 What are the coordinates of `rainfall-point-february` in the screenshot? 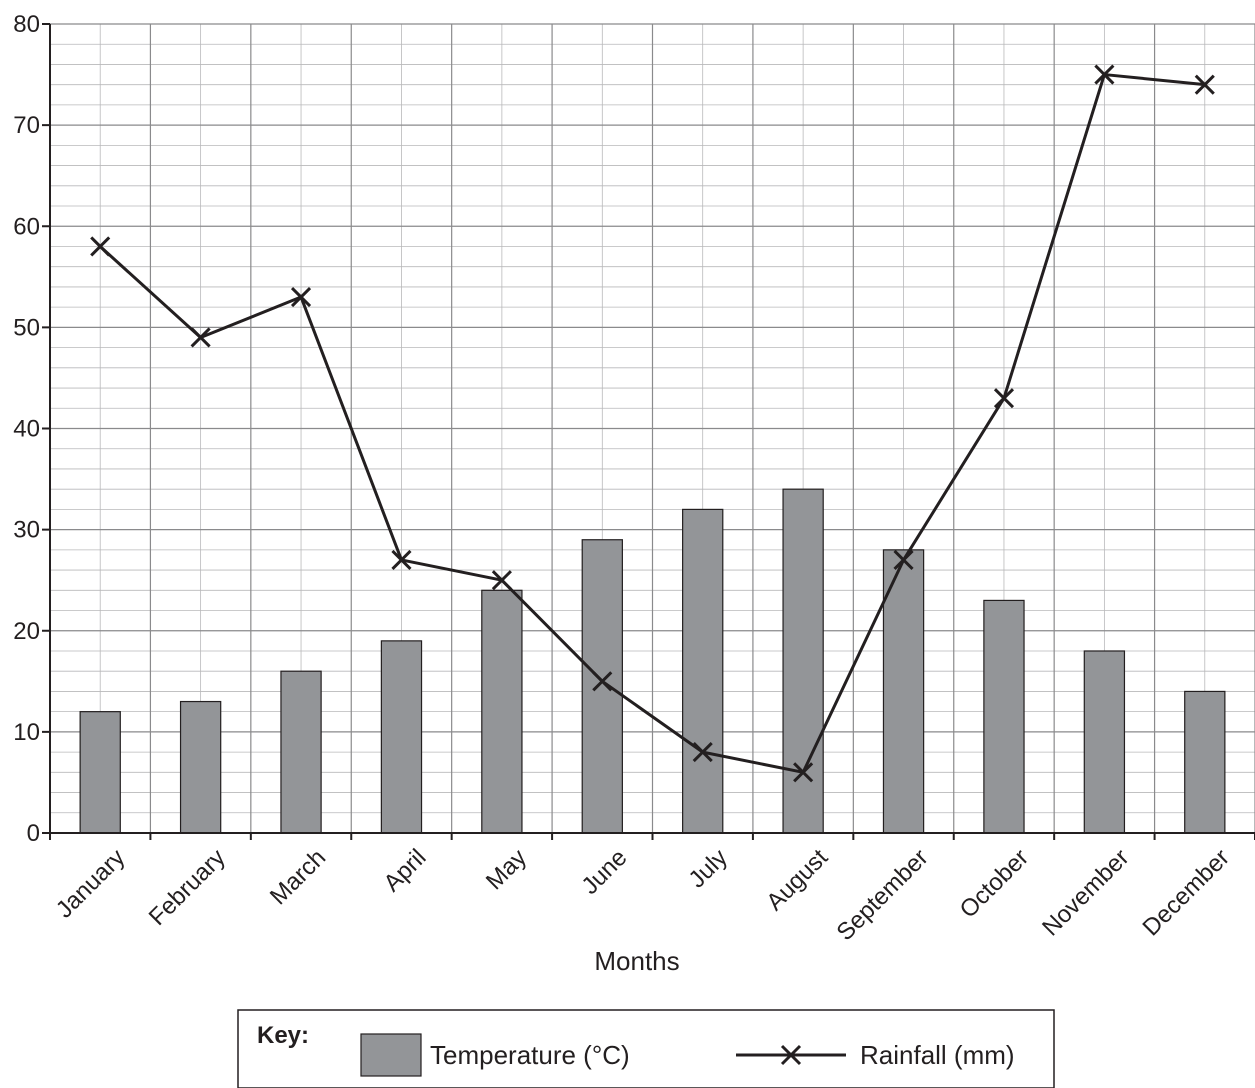 It's located at (200, 337).